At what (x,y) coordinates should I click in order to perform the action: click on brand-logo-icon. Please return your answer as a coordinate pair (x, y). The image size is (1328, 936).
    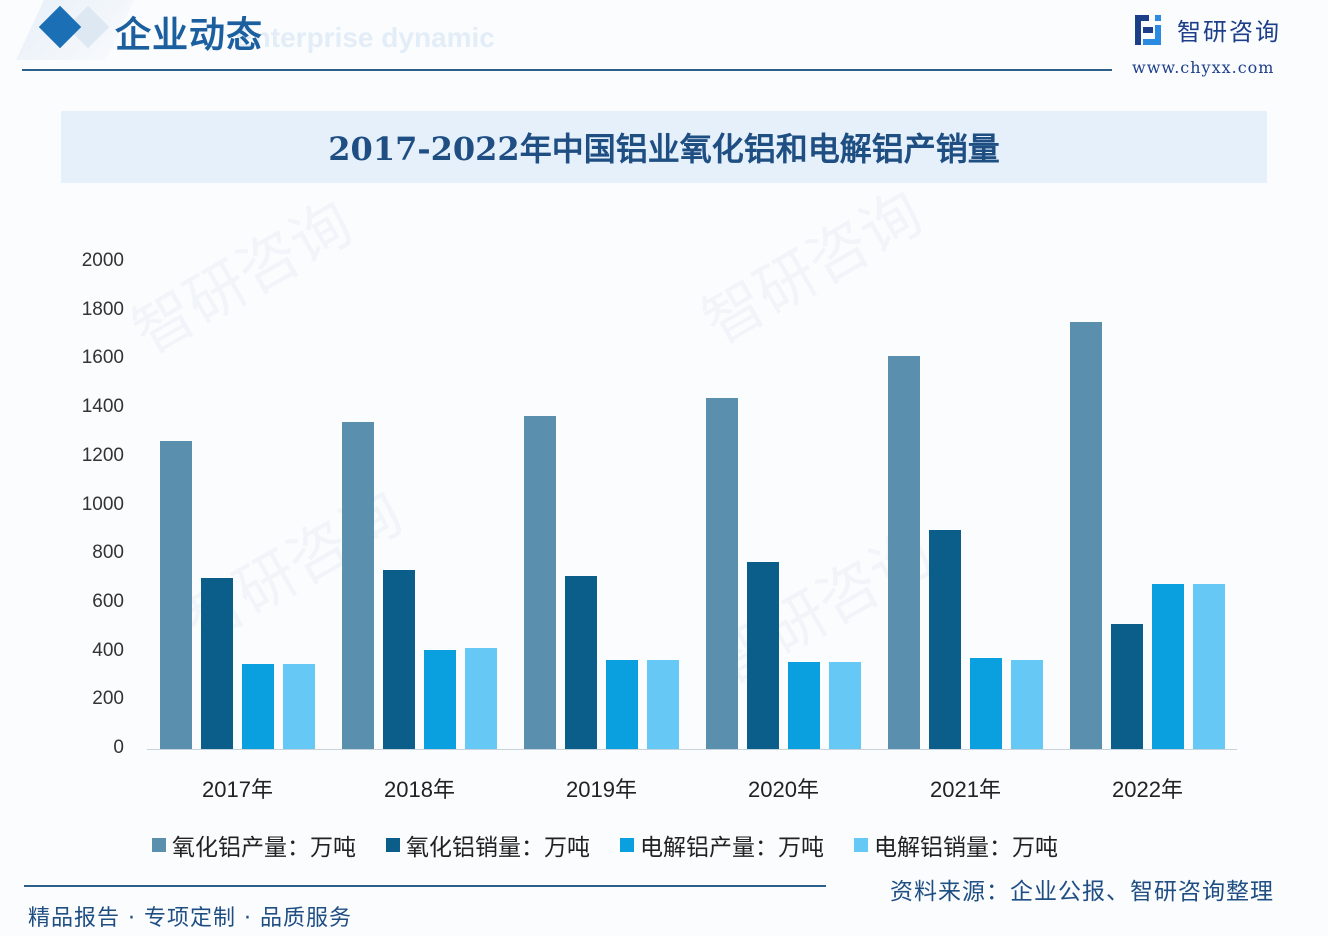
    Looking at the image, I should click on (1151, 29).